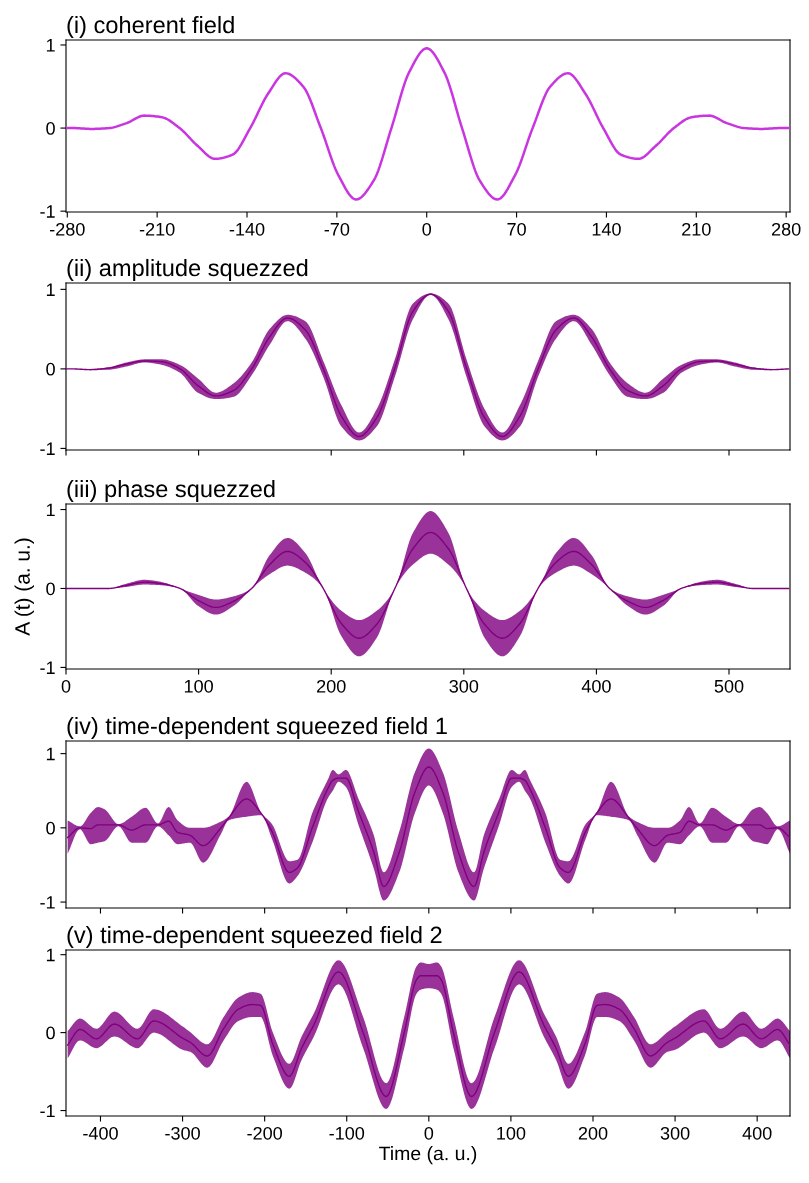  Describe the element at coordinates (182, 1133) in the screenshot. I see `x-tick-label: -300` at that location.